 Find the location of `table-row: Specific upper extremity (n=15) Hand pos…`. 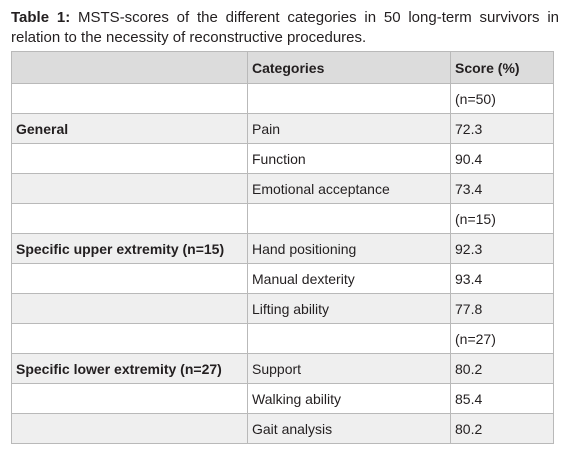

table-row: Specific upper extremity (n=15) Hand pos… is located at coordinates (282, 248).